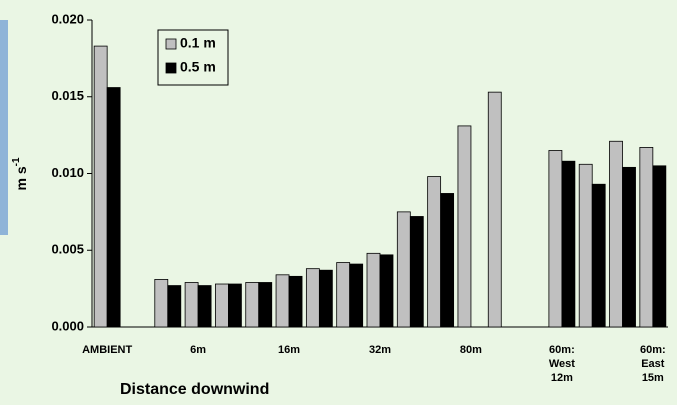 This screenshot has height=405, width=677. What do you see at coordinates (562, 378) in the screenshot?
I see `x-tick-line: 12m` at bounding box center [562, 378].